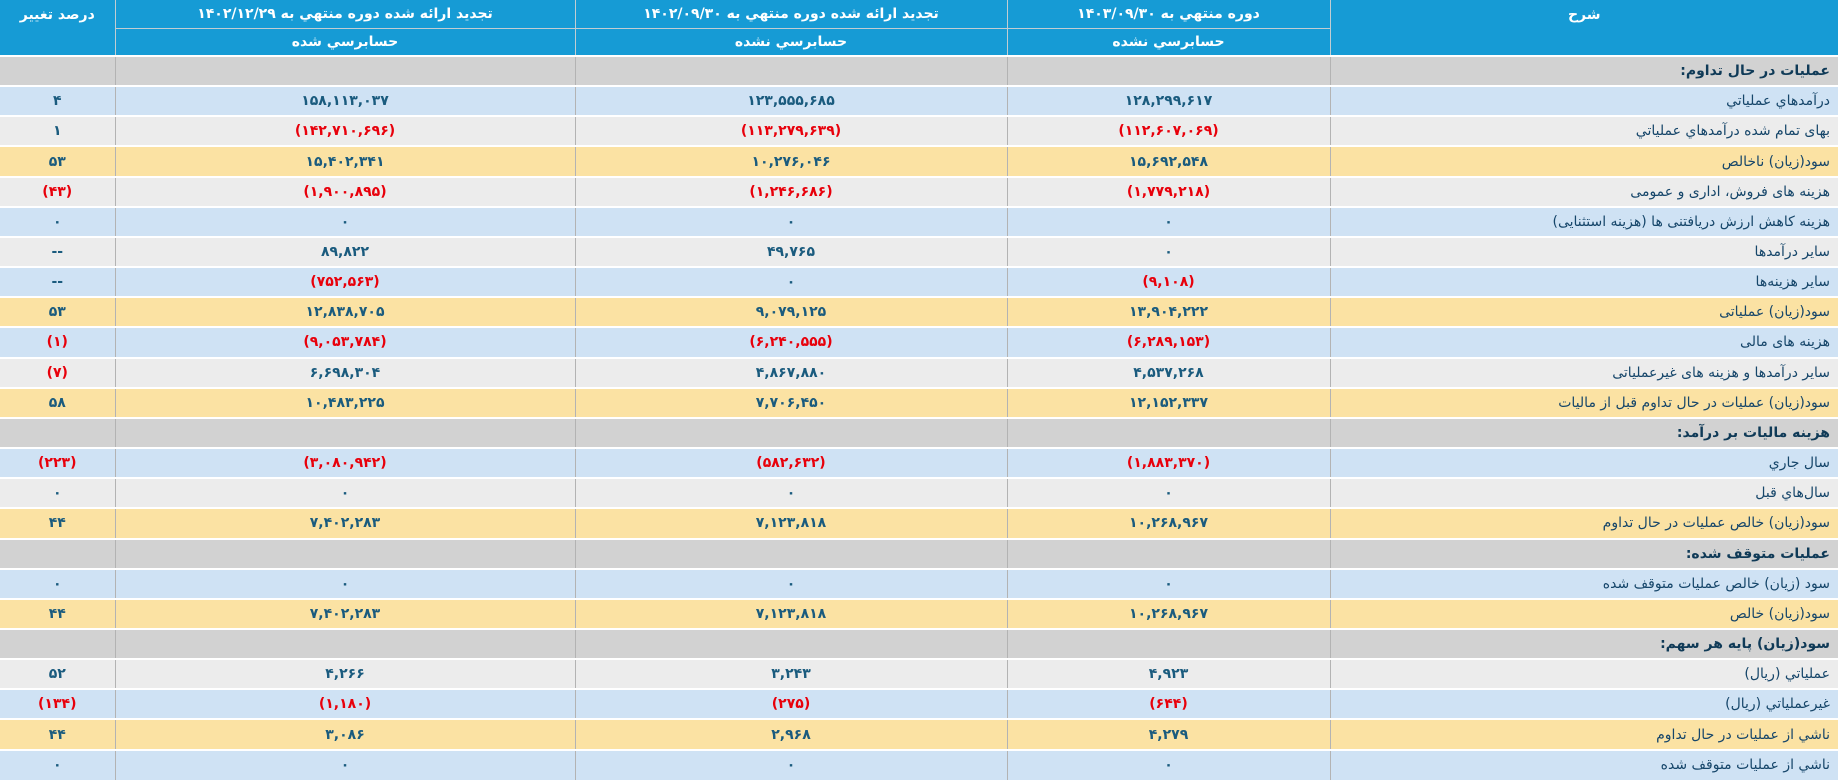  I want to click on value-current-period: (۱,۷۷۹,۲۱۸), so click(1168, 191).